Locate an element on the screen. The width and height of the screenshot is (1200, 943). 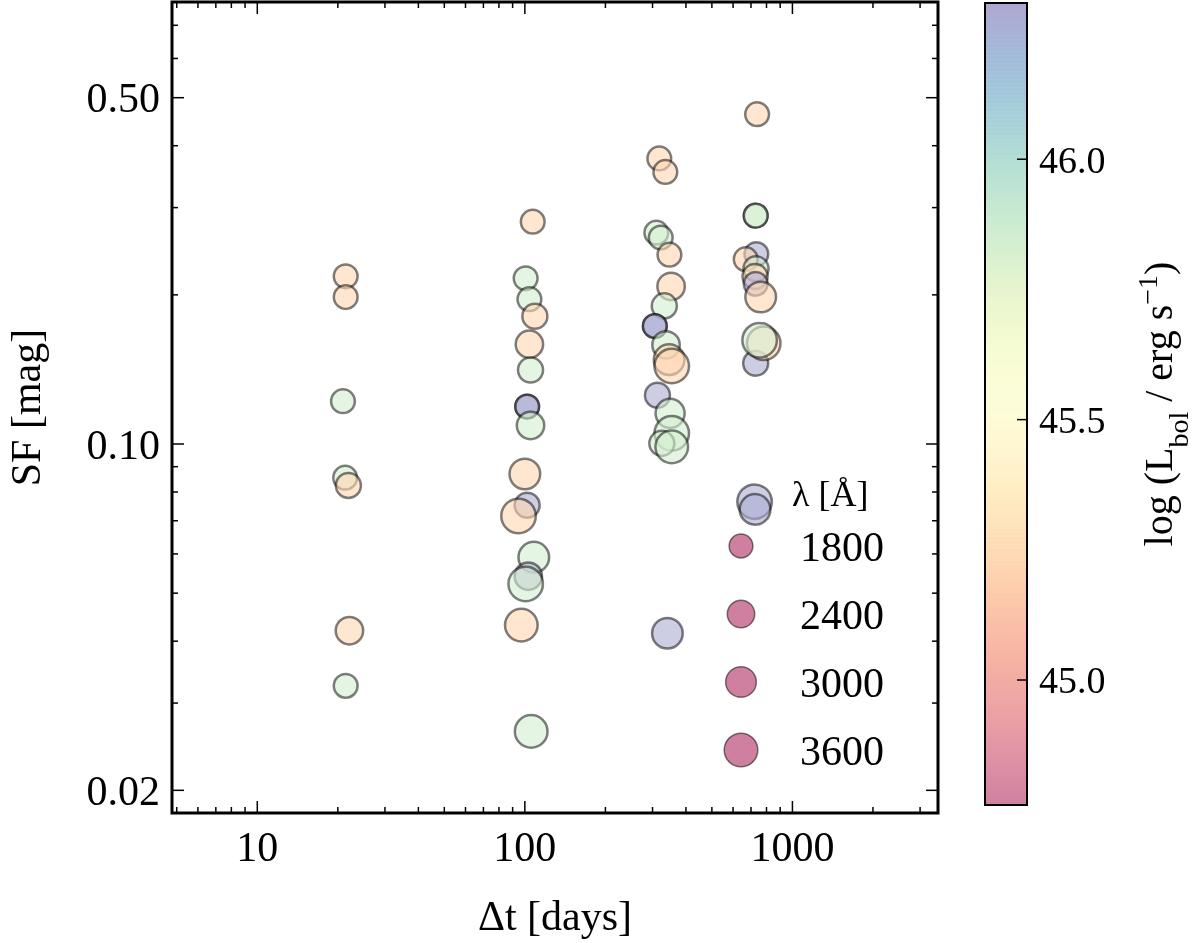
y-tick-label: 0.10 is located at coordinates (123, 444).